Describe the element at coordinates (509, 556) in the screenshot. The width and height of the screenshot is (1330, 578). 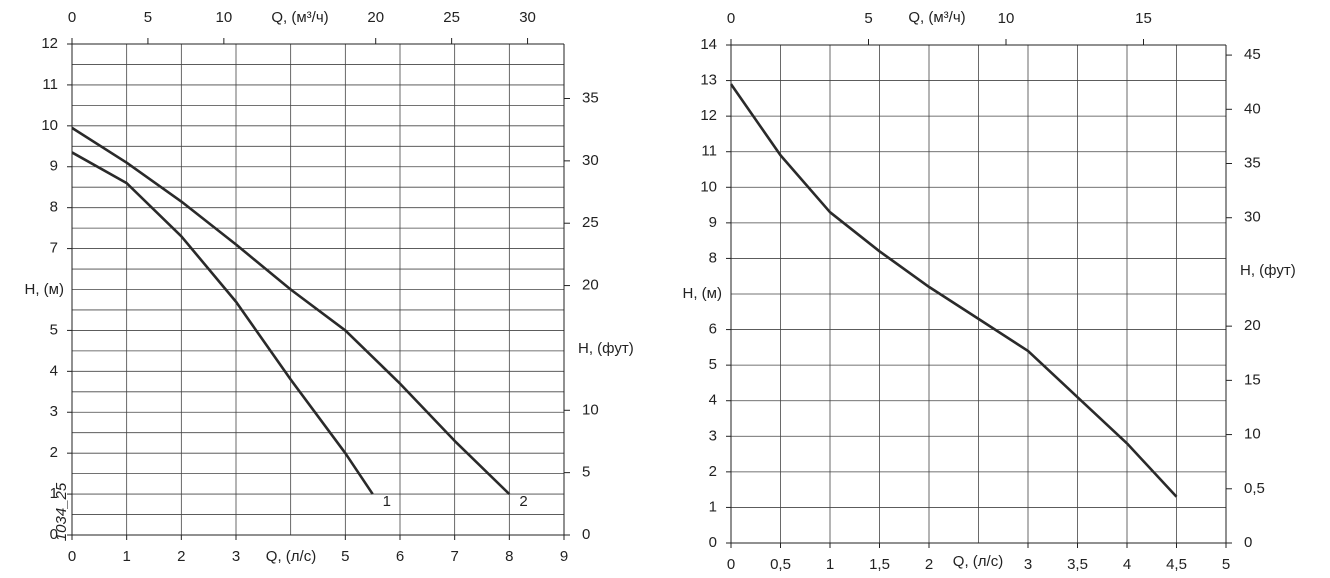
I see `x-tick-label: 8` at that location.